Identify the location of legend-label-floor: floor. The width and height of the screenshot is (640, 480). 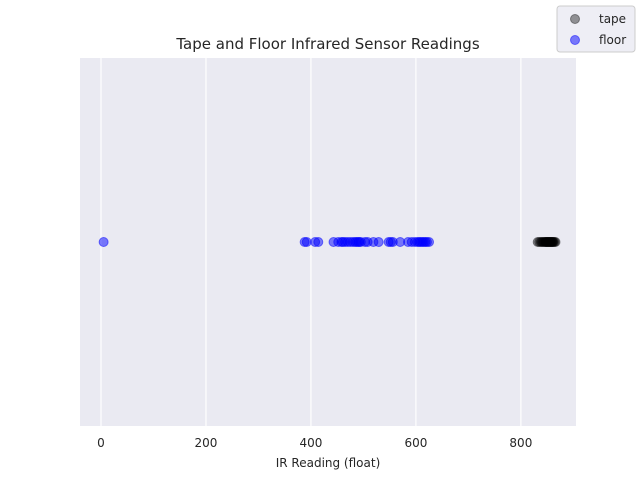
(612, 40).